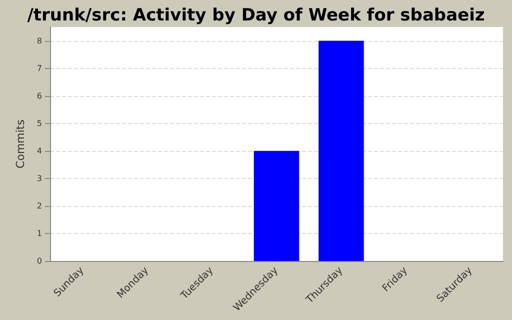 The height and width of the screenshot is (320, 512). Describe the element at coordinates (21, 143) in the screenshot. I see `y-axis-title: Commits` at that location.